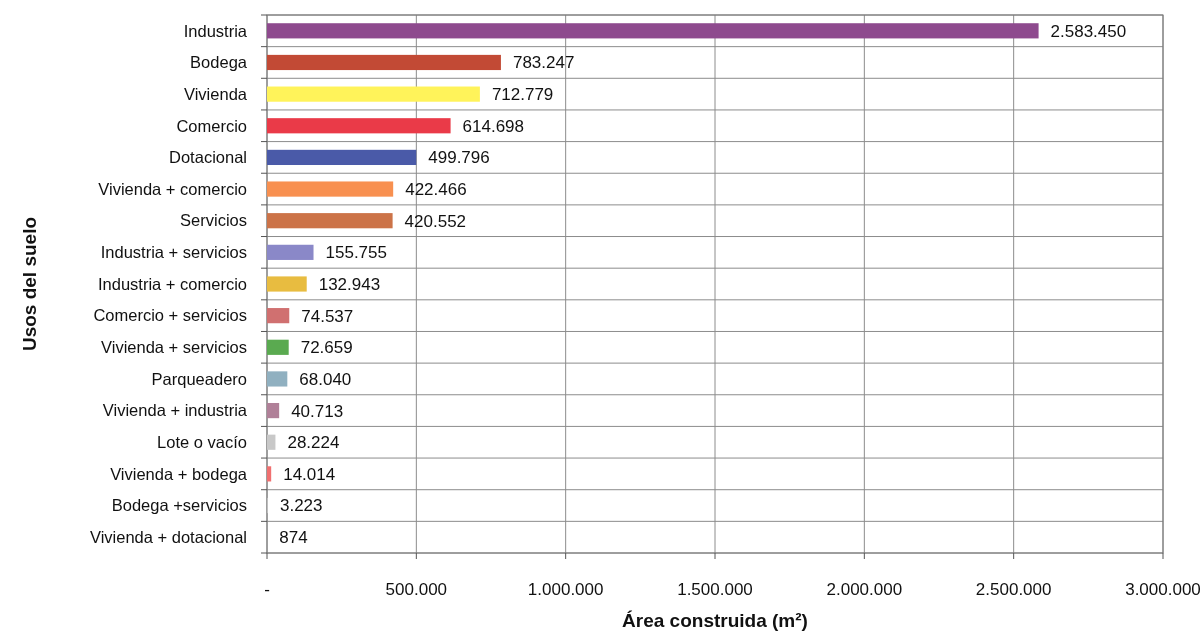 Image resolution: width=1200 pixels, height=635 pixels. What do you see at coordinates (202, 442) in the screenshot?
I see `y-tick-label: Lote o vacío` at bounding box center [202, 442].